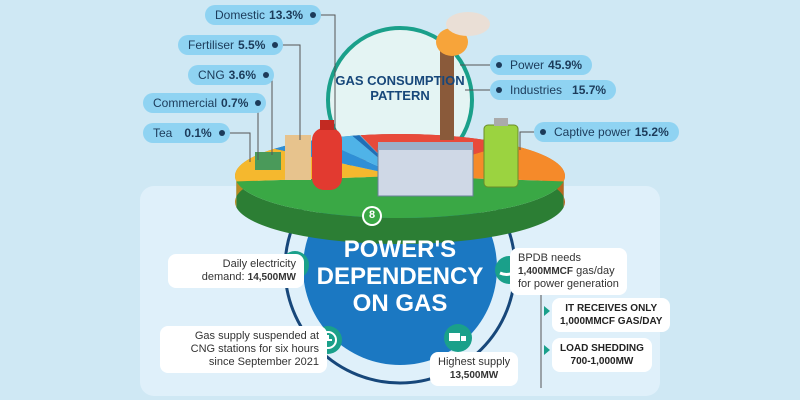 This screenshot has height=400, width=800. Describe the element at coordinates (298, 157) in the screenshot. I see `fertiliser-sack` at that location.